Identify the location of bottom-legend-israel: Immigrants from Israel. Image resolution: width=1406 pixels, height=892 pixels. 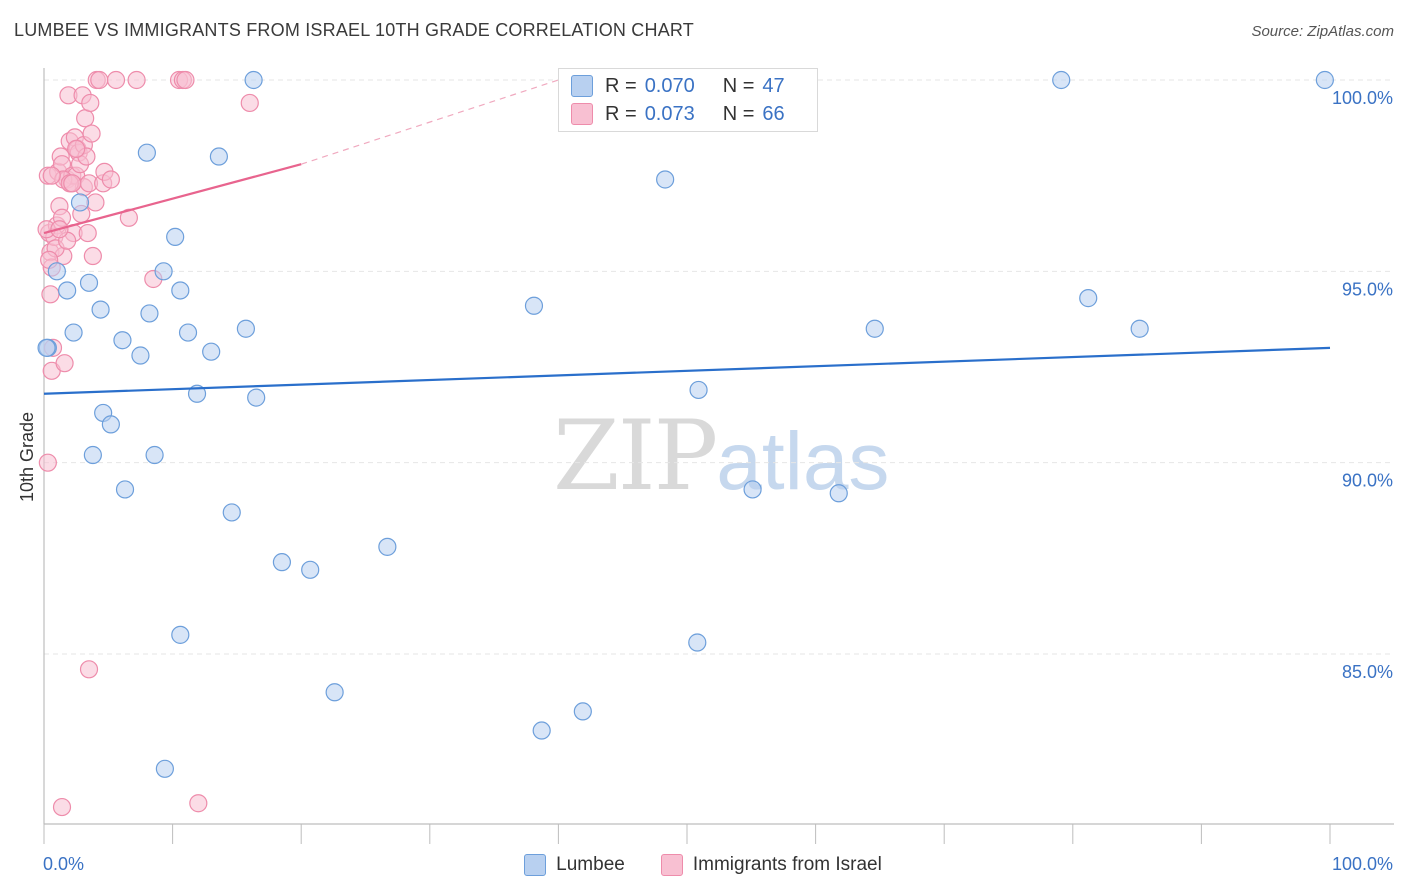
(771, 865).